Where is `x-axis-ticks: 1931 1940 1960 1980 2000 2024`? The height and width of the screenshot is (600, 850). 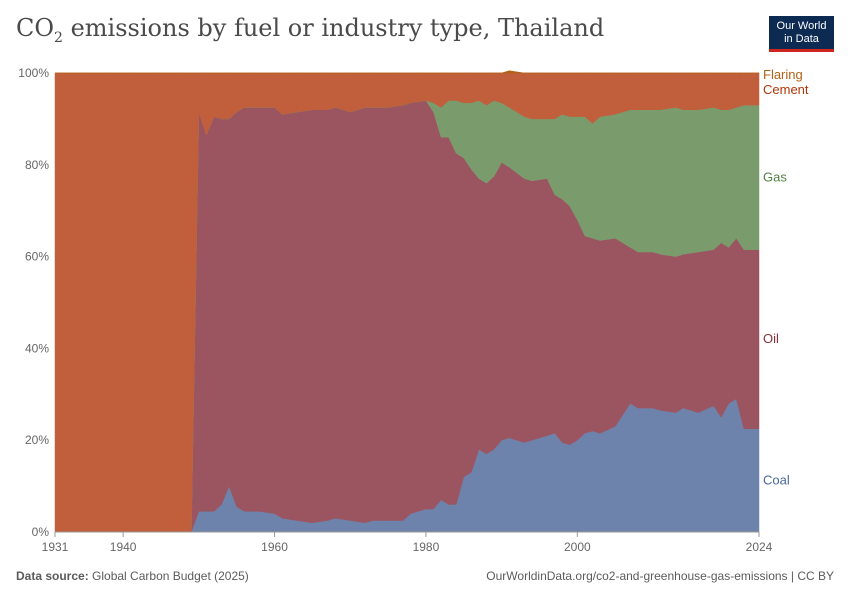
x-axis-ticks: 1931 1940 1960 1980 2000 2024 is located at coordinates (407, 543).